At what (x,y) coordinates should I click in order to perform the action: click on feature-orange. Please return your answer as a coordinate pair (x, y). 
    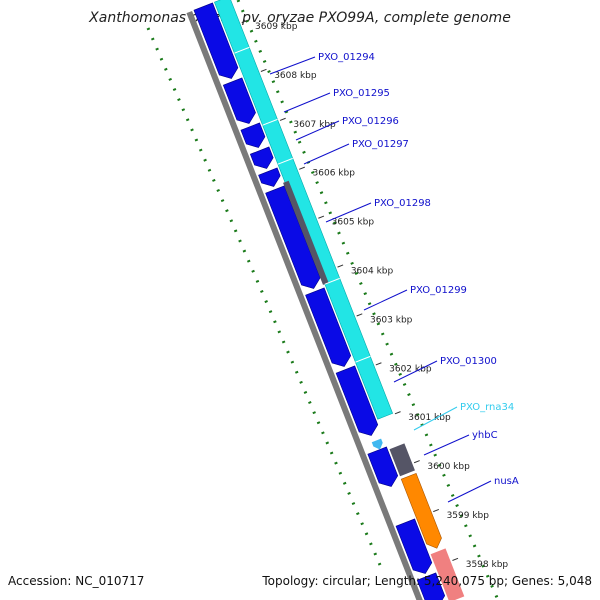
    Looking at the image, I should click on (421, 510).